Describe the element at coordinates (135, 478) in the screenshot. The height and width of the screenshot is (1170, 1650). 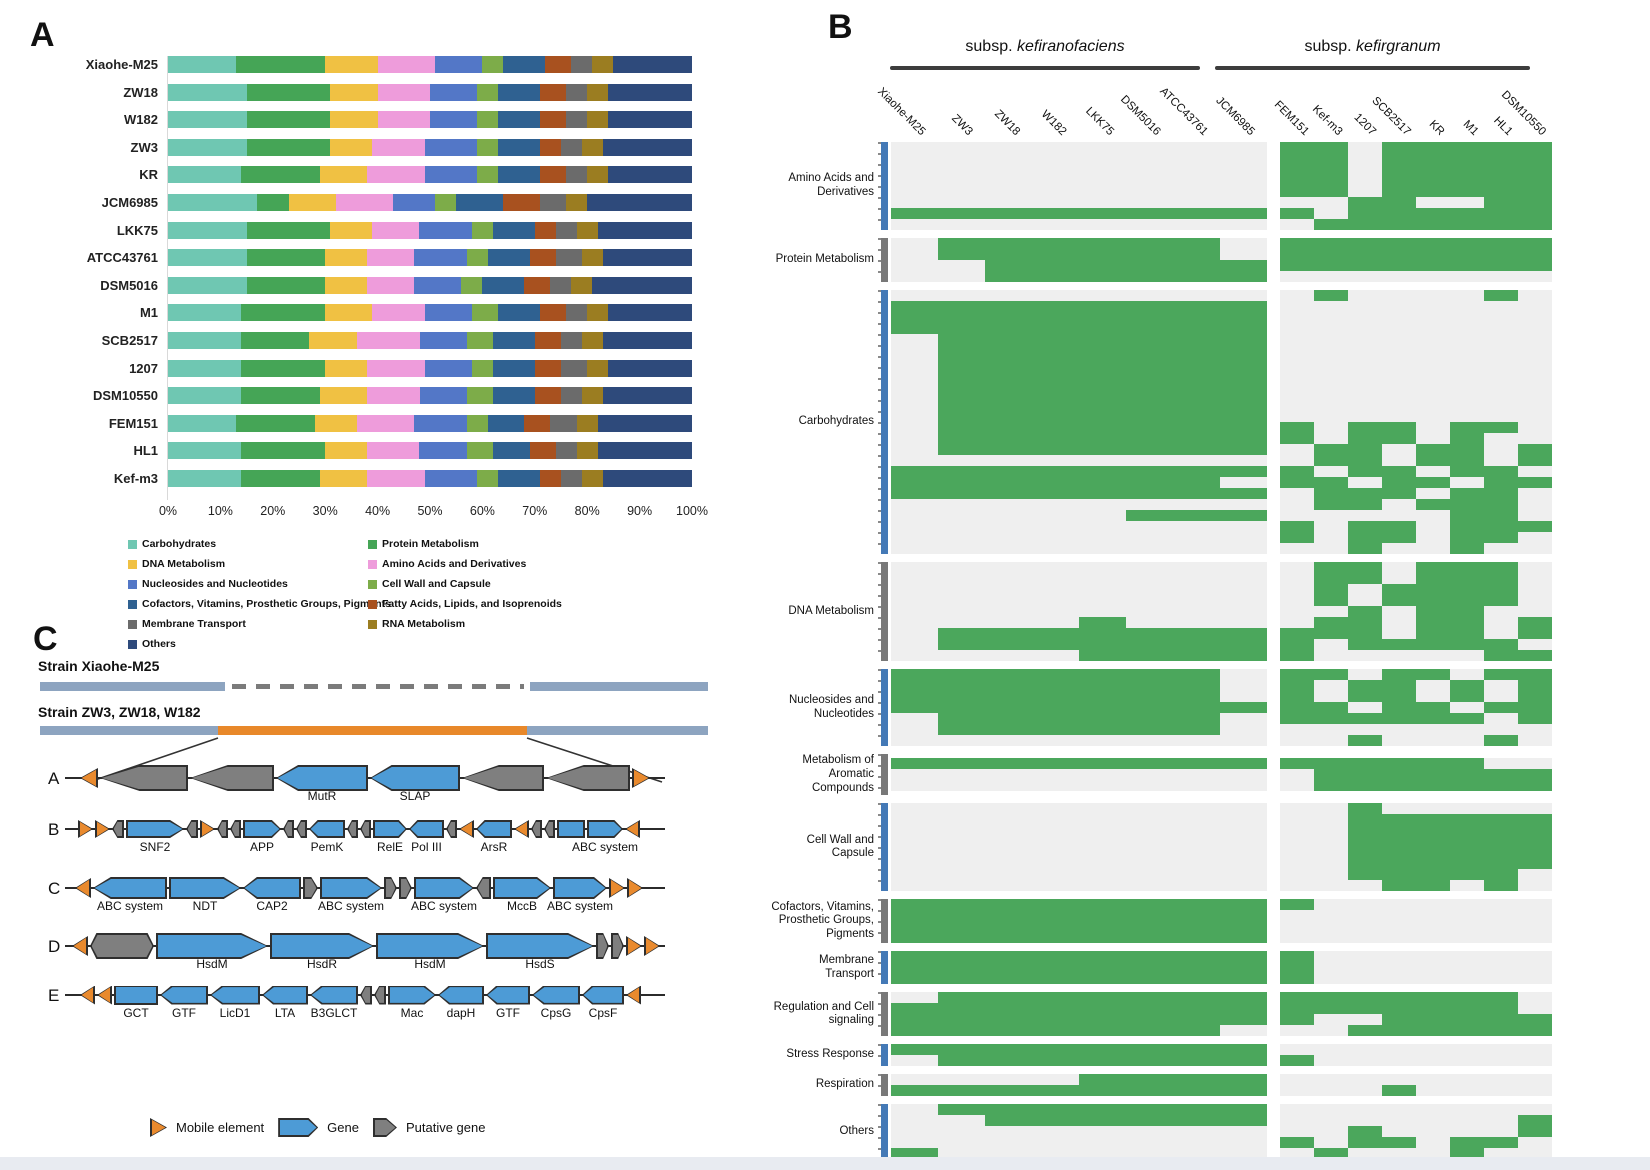
I see `strain-label: Kef-m3` at that location.